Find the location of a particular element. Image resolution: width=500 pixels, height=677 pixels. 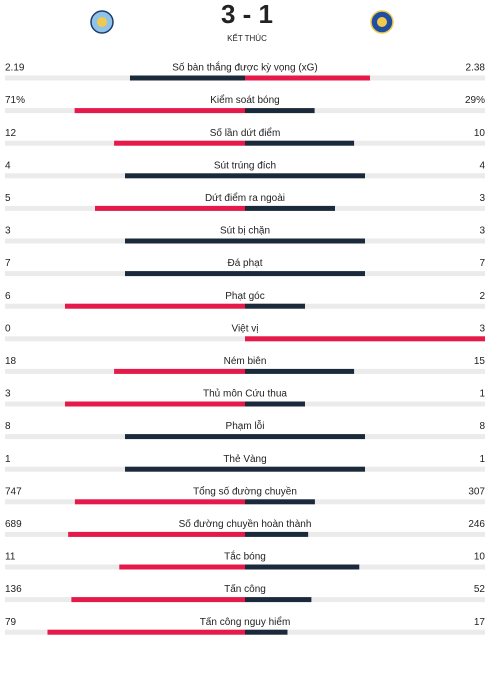

stat-label: Tấn công nguy hiểm is located at coordinates (245, 622).